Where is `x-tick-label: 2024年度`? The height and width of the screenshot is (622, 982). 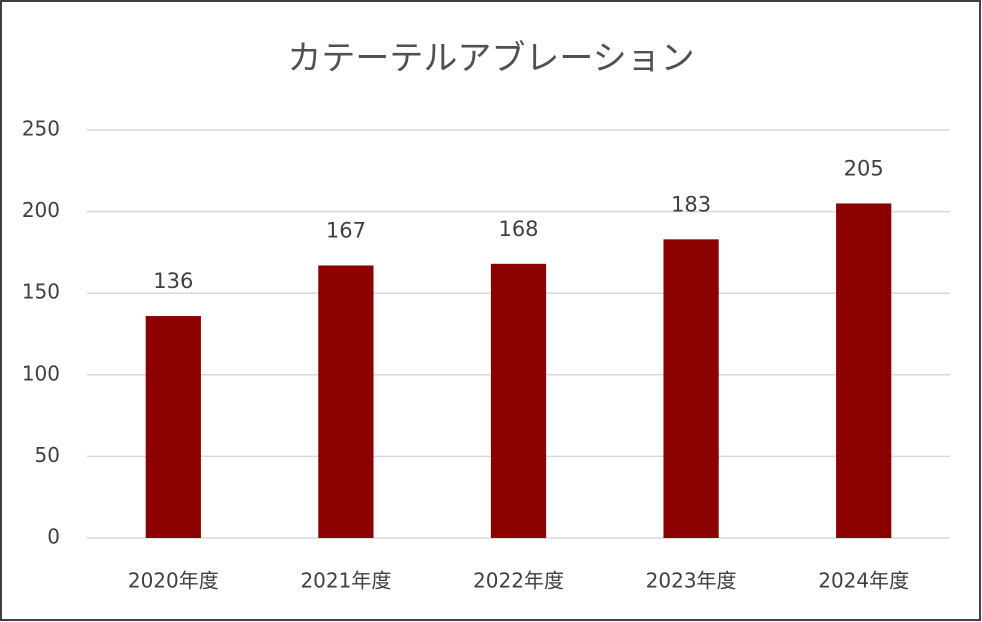 x-tick-label: 2024年度 is located at coordinates (863, 581).